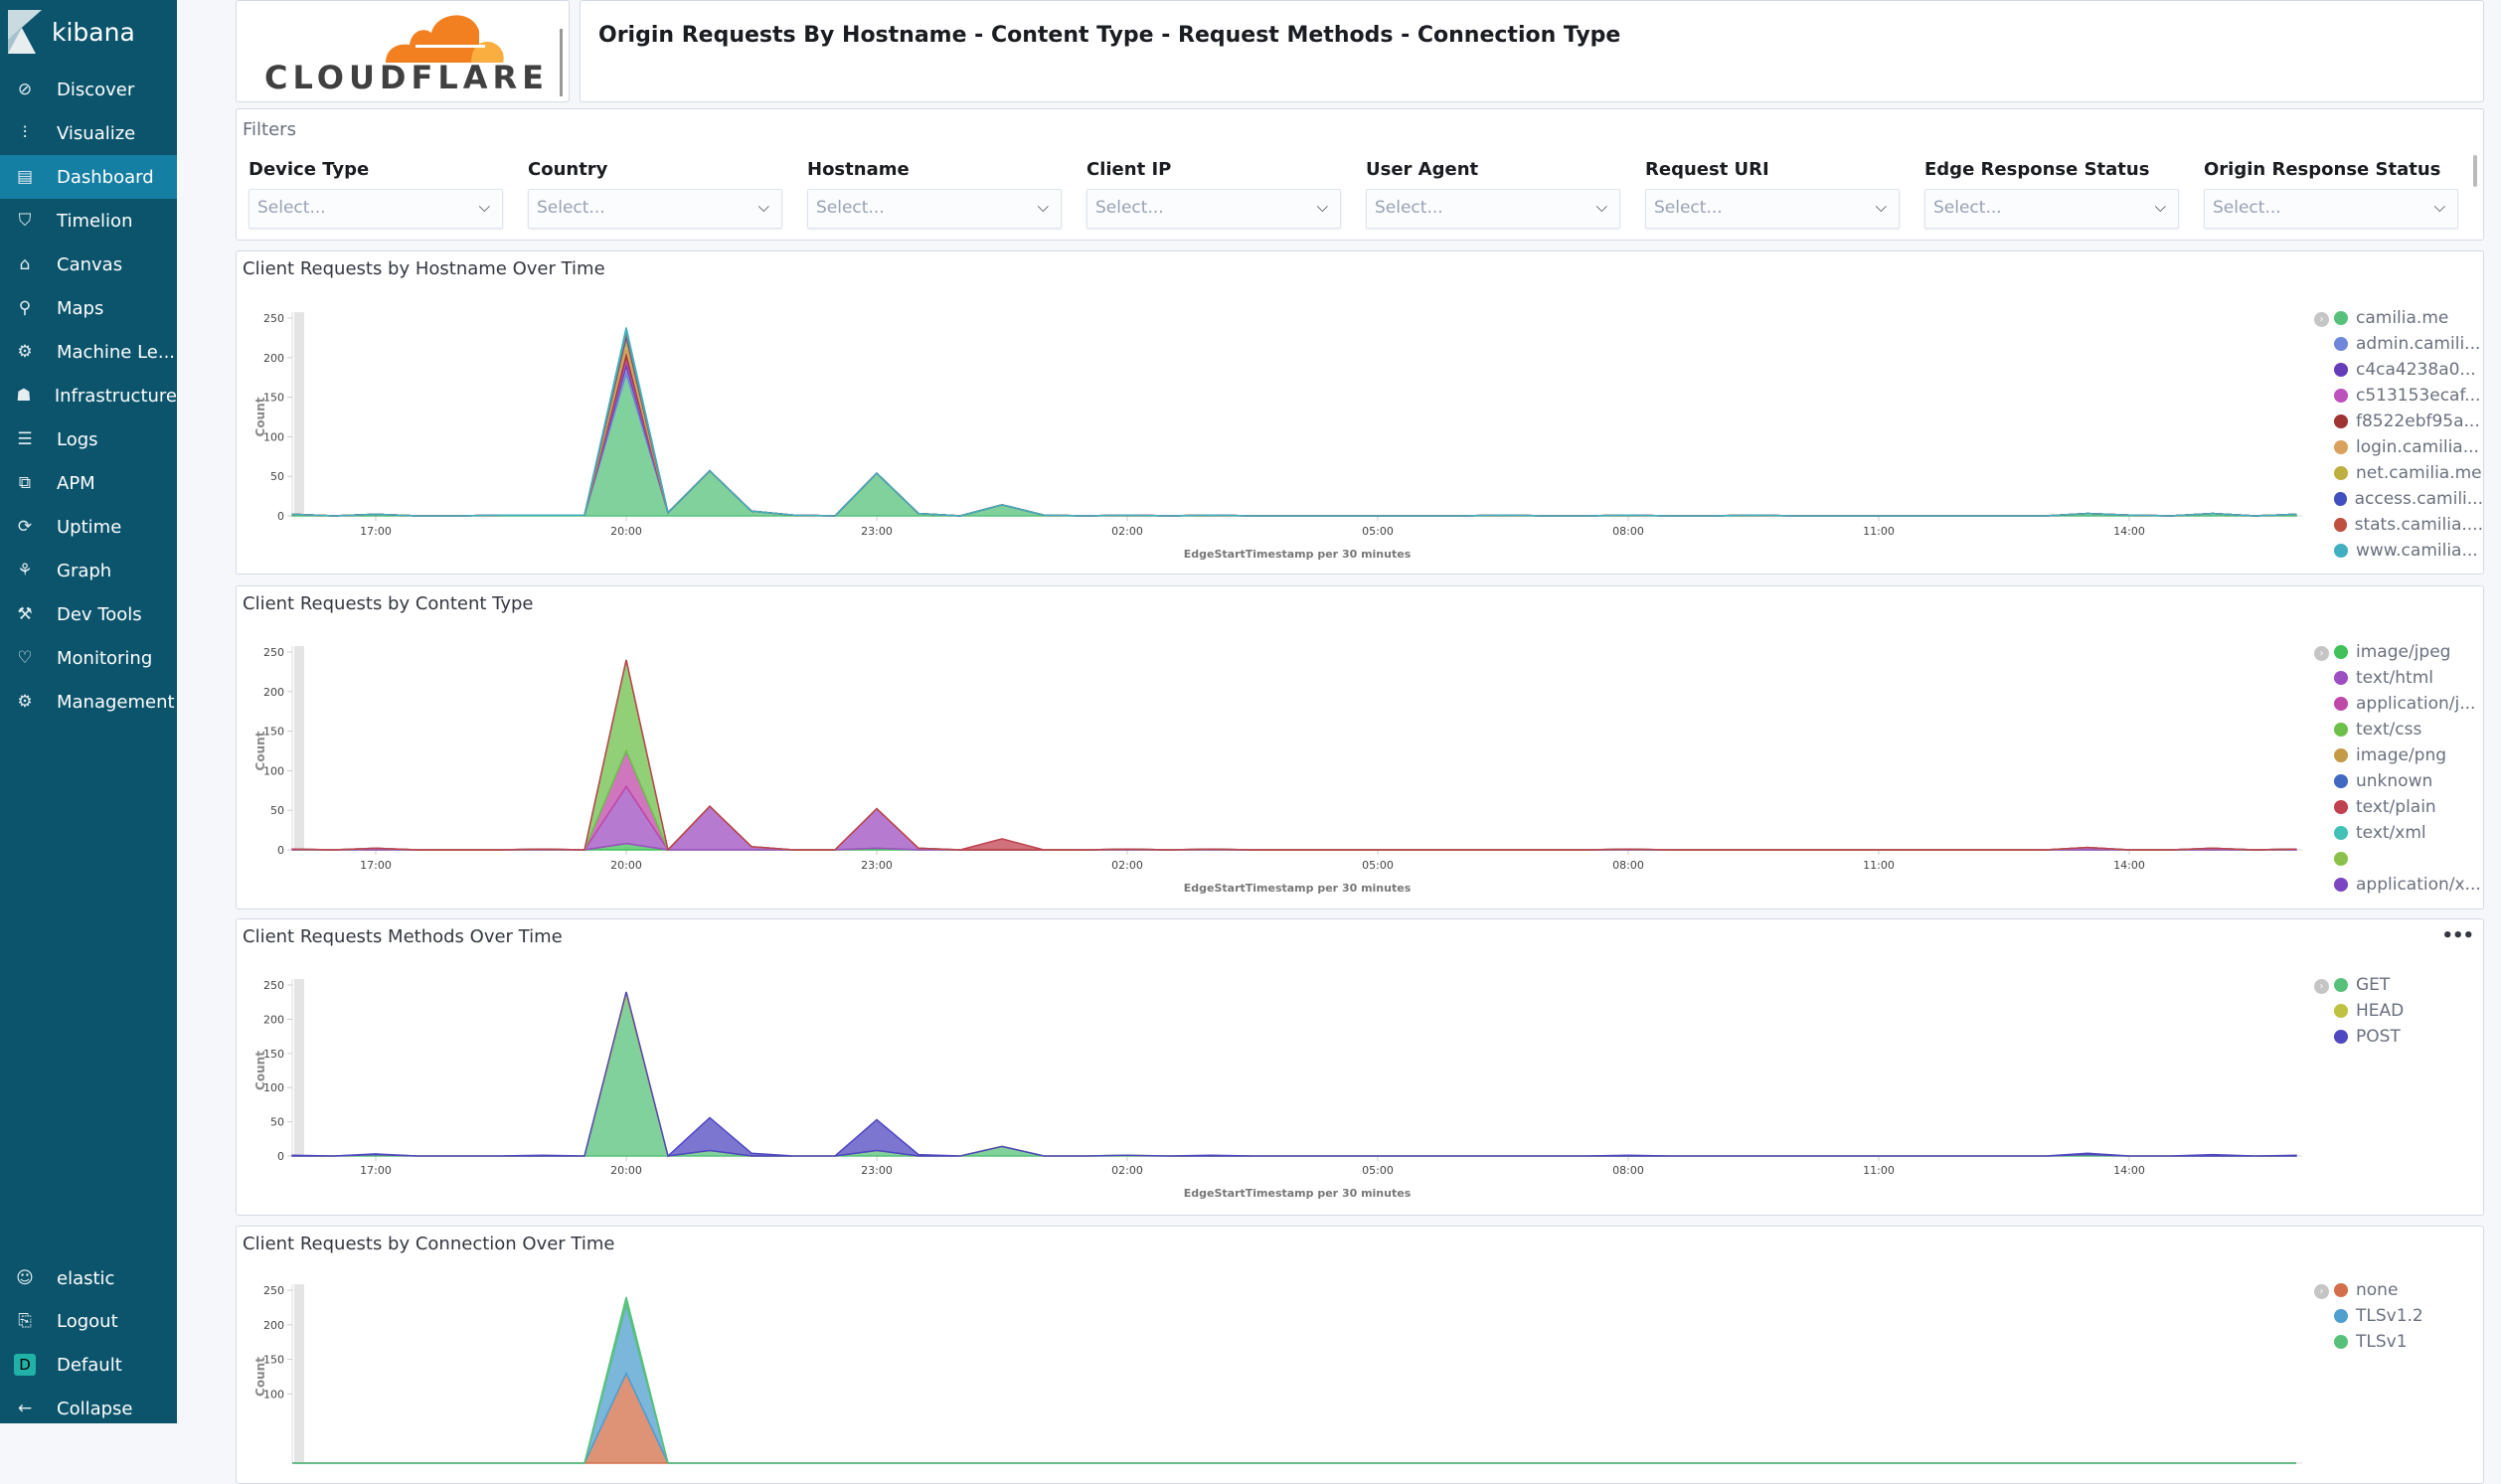 This screenshot has height=1484, width=2501. I want to click on filter-control: Device Type Select... ⌵, so click(376, 194).